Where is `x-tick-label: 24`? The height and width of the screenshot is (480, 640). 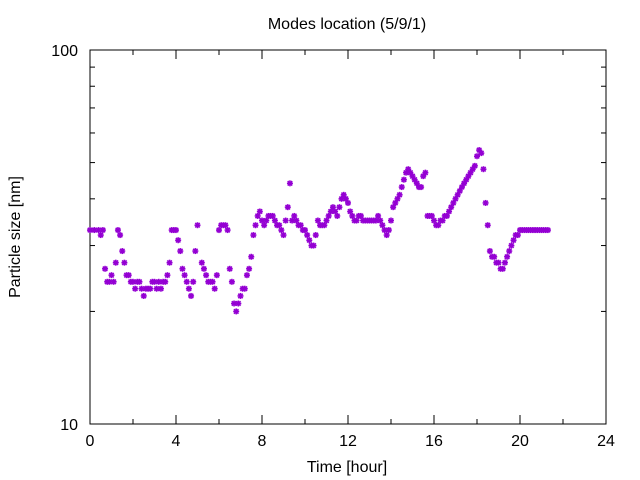
x-tick-label: 24 is located at coordinates (606, 441).